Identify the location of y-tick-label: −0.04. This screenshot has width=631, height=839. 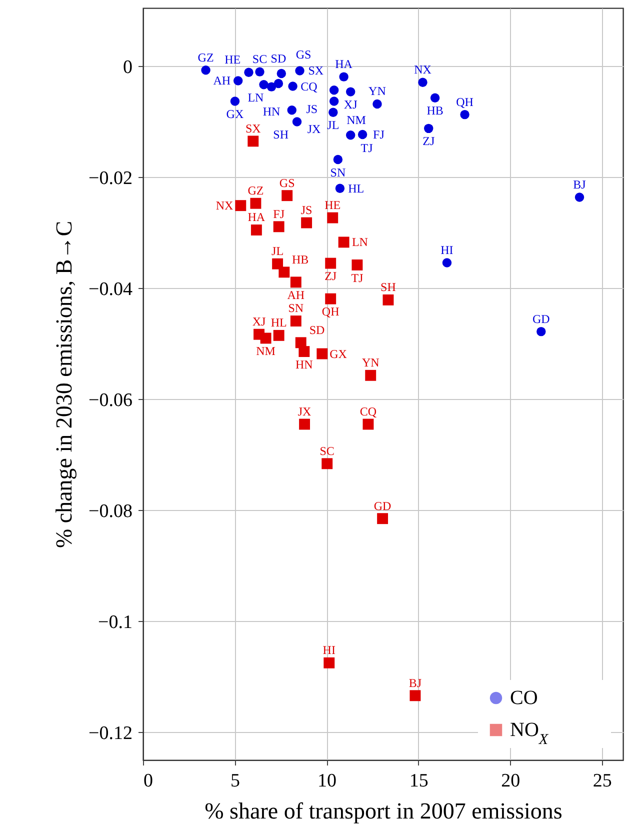
(110, 289).